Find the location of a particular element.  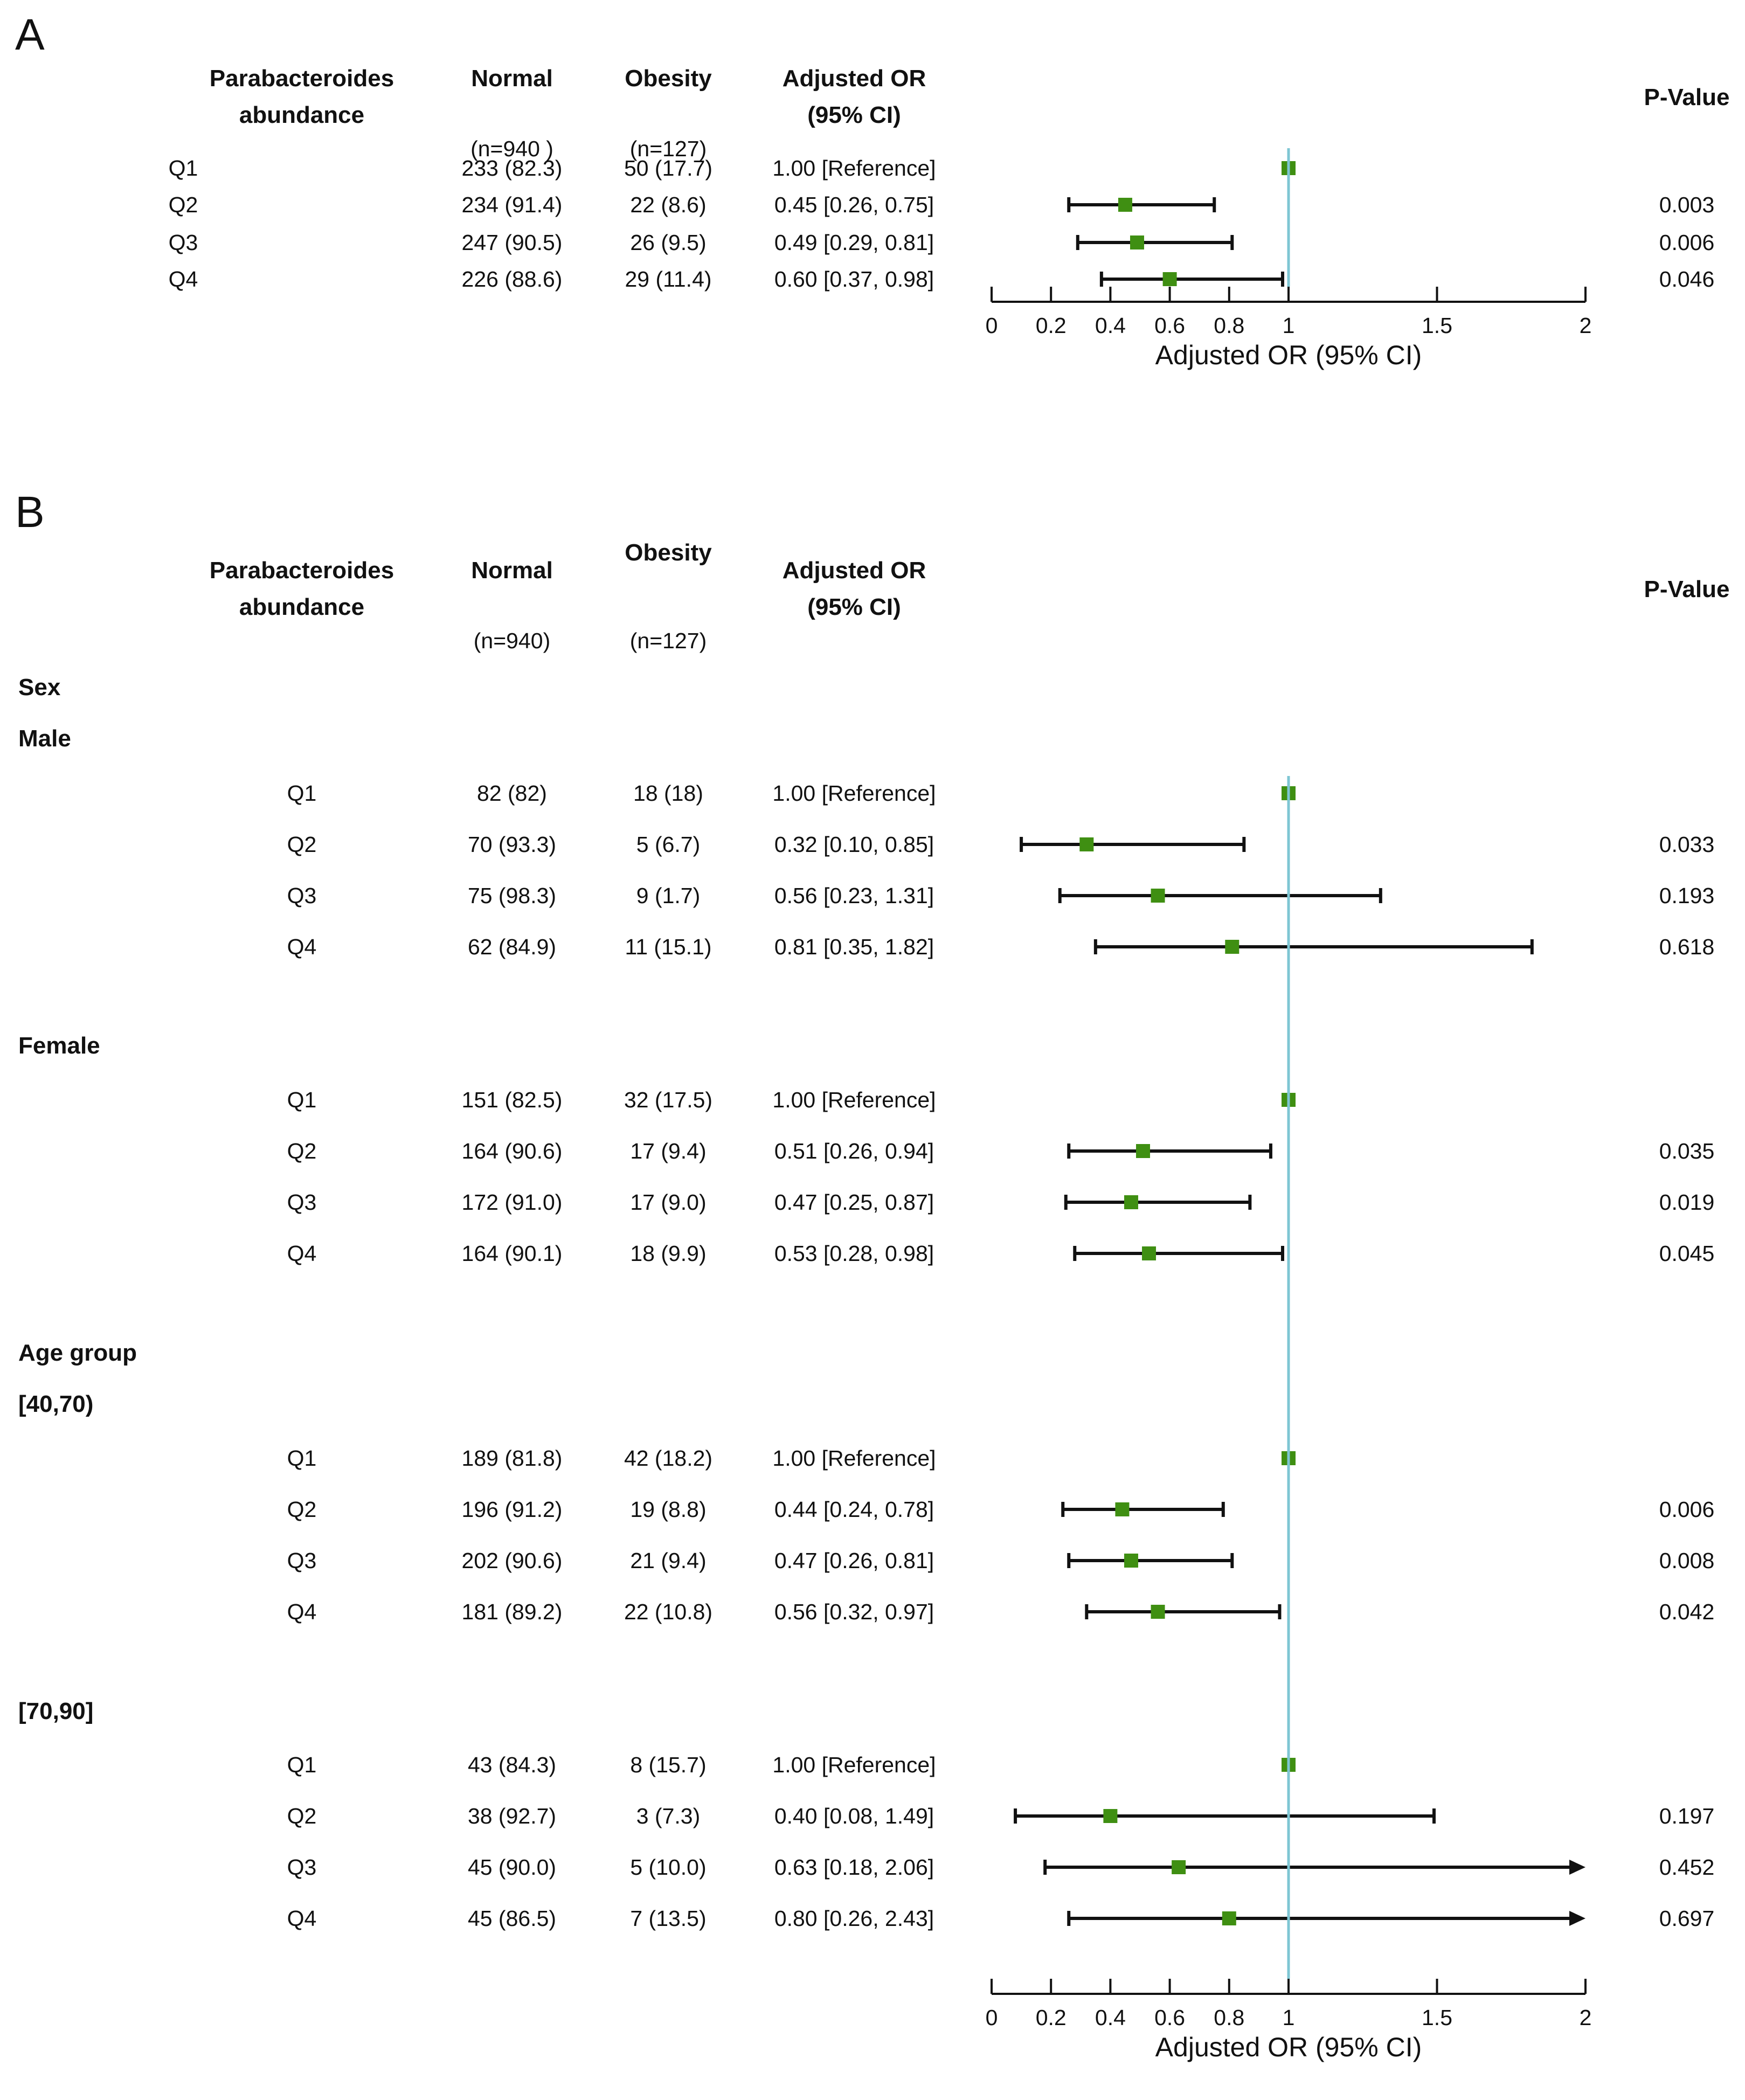

row-obesity-value: 42 (18.2) is located at coordinates (668, 1458).